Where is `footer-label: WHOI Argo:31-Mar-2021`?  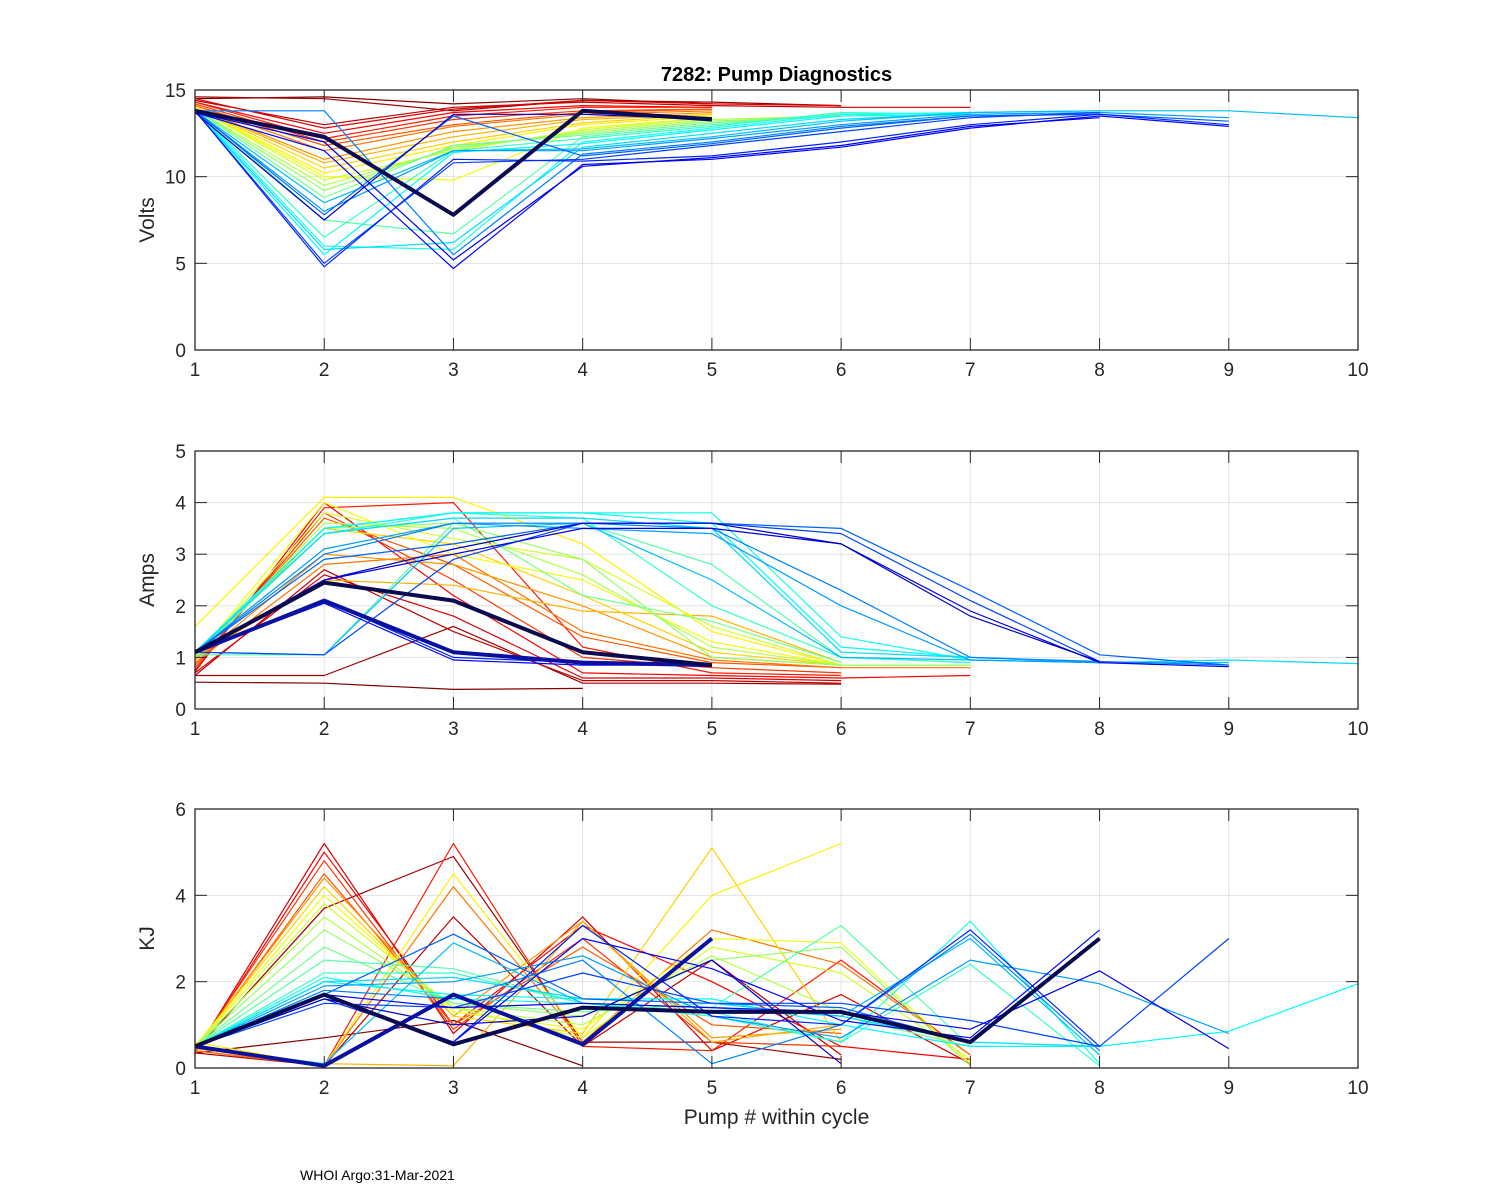
footer-label: WHOI Argo:31-Mar-2021 is located at coordinates (377, 1175).